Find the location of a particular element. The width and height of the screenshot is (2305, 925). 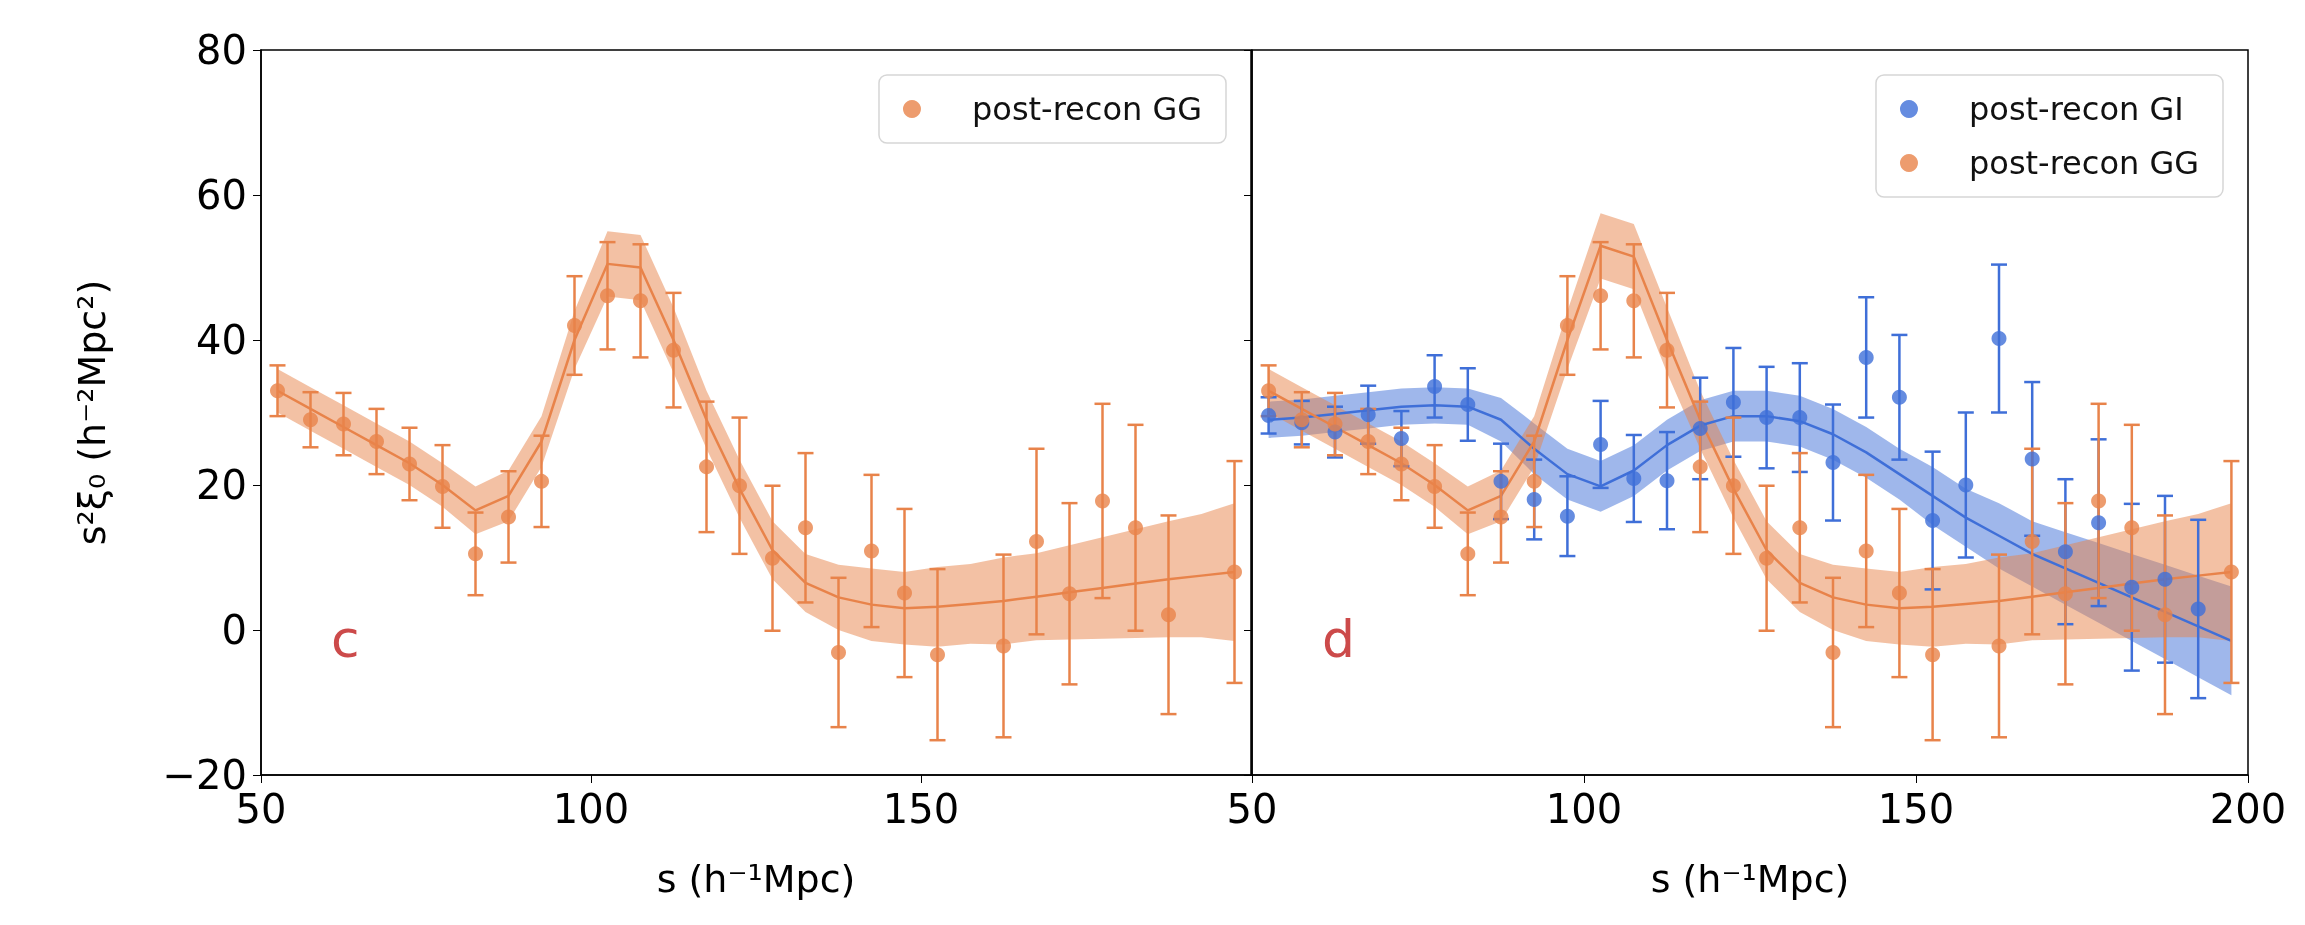

annotation: c is located at coordinates (345, 639).